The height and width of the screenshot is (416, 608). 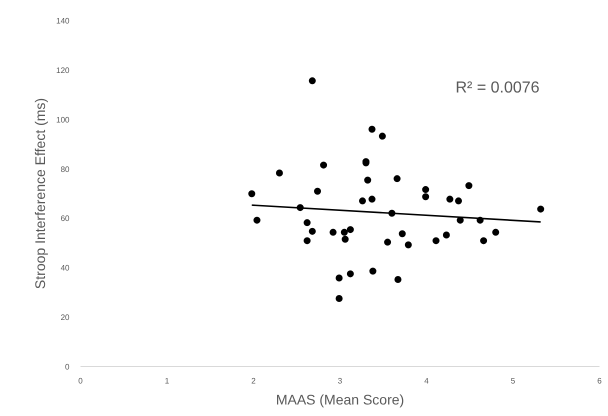 What do you see at coordinates (63, 119) in the screenshot?
I see `y-tick-label: 100` at bounding box center [63, 119].